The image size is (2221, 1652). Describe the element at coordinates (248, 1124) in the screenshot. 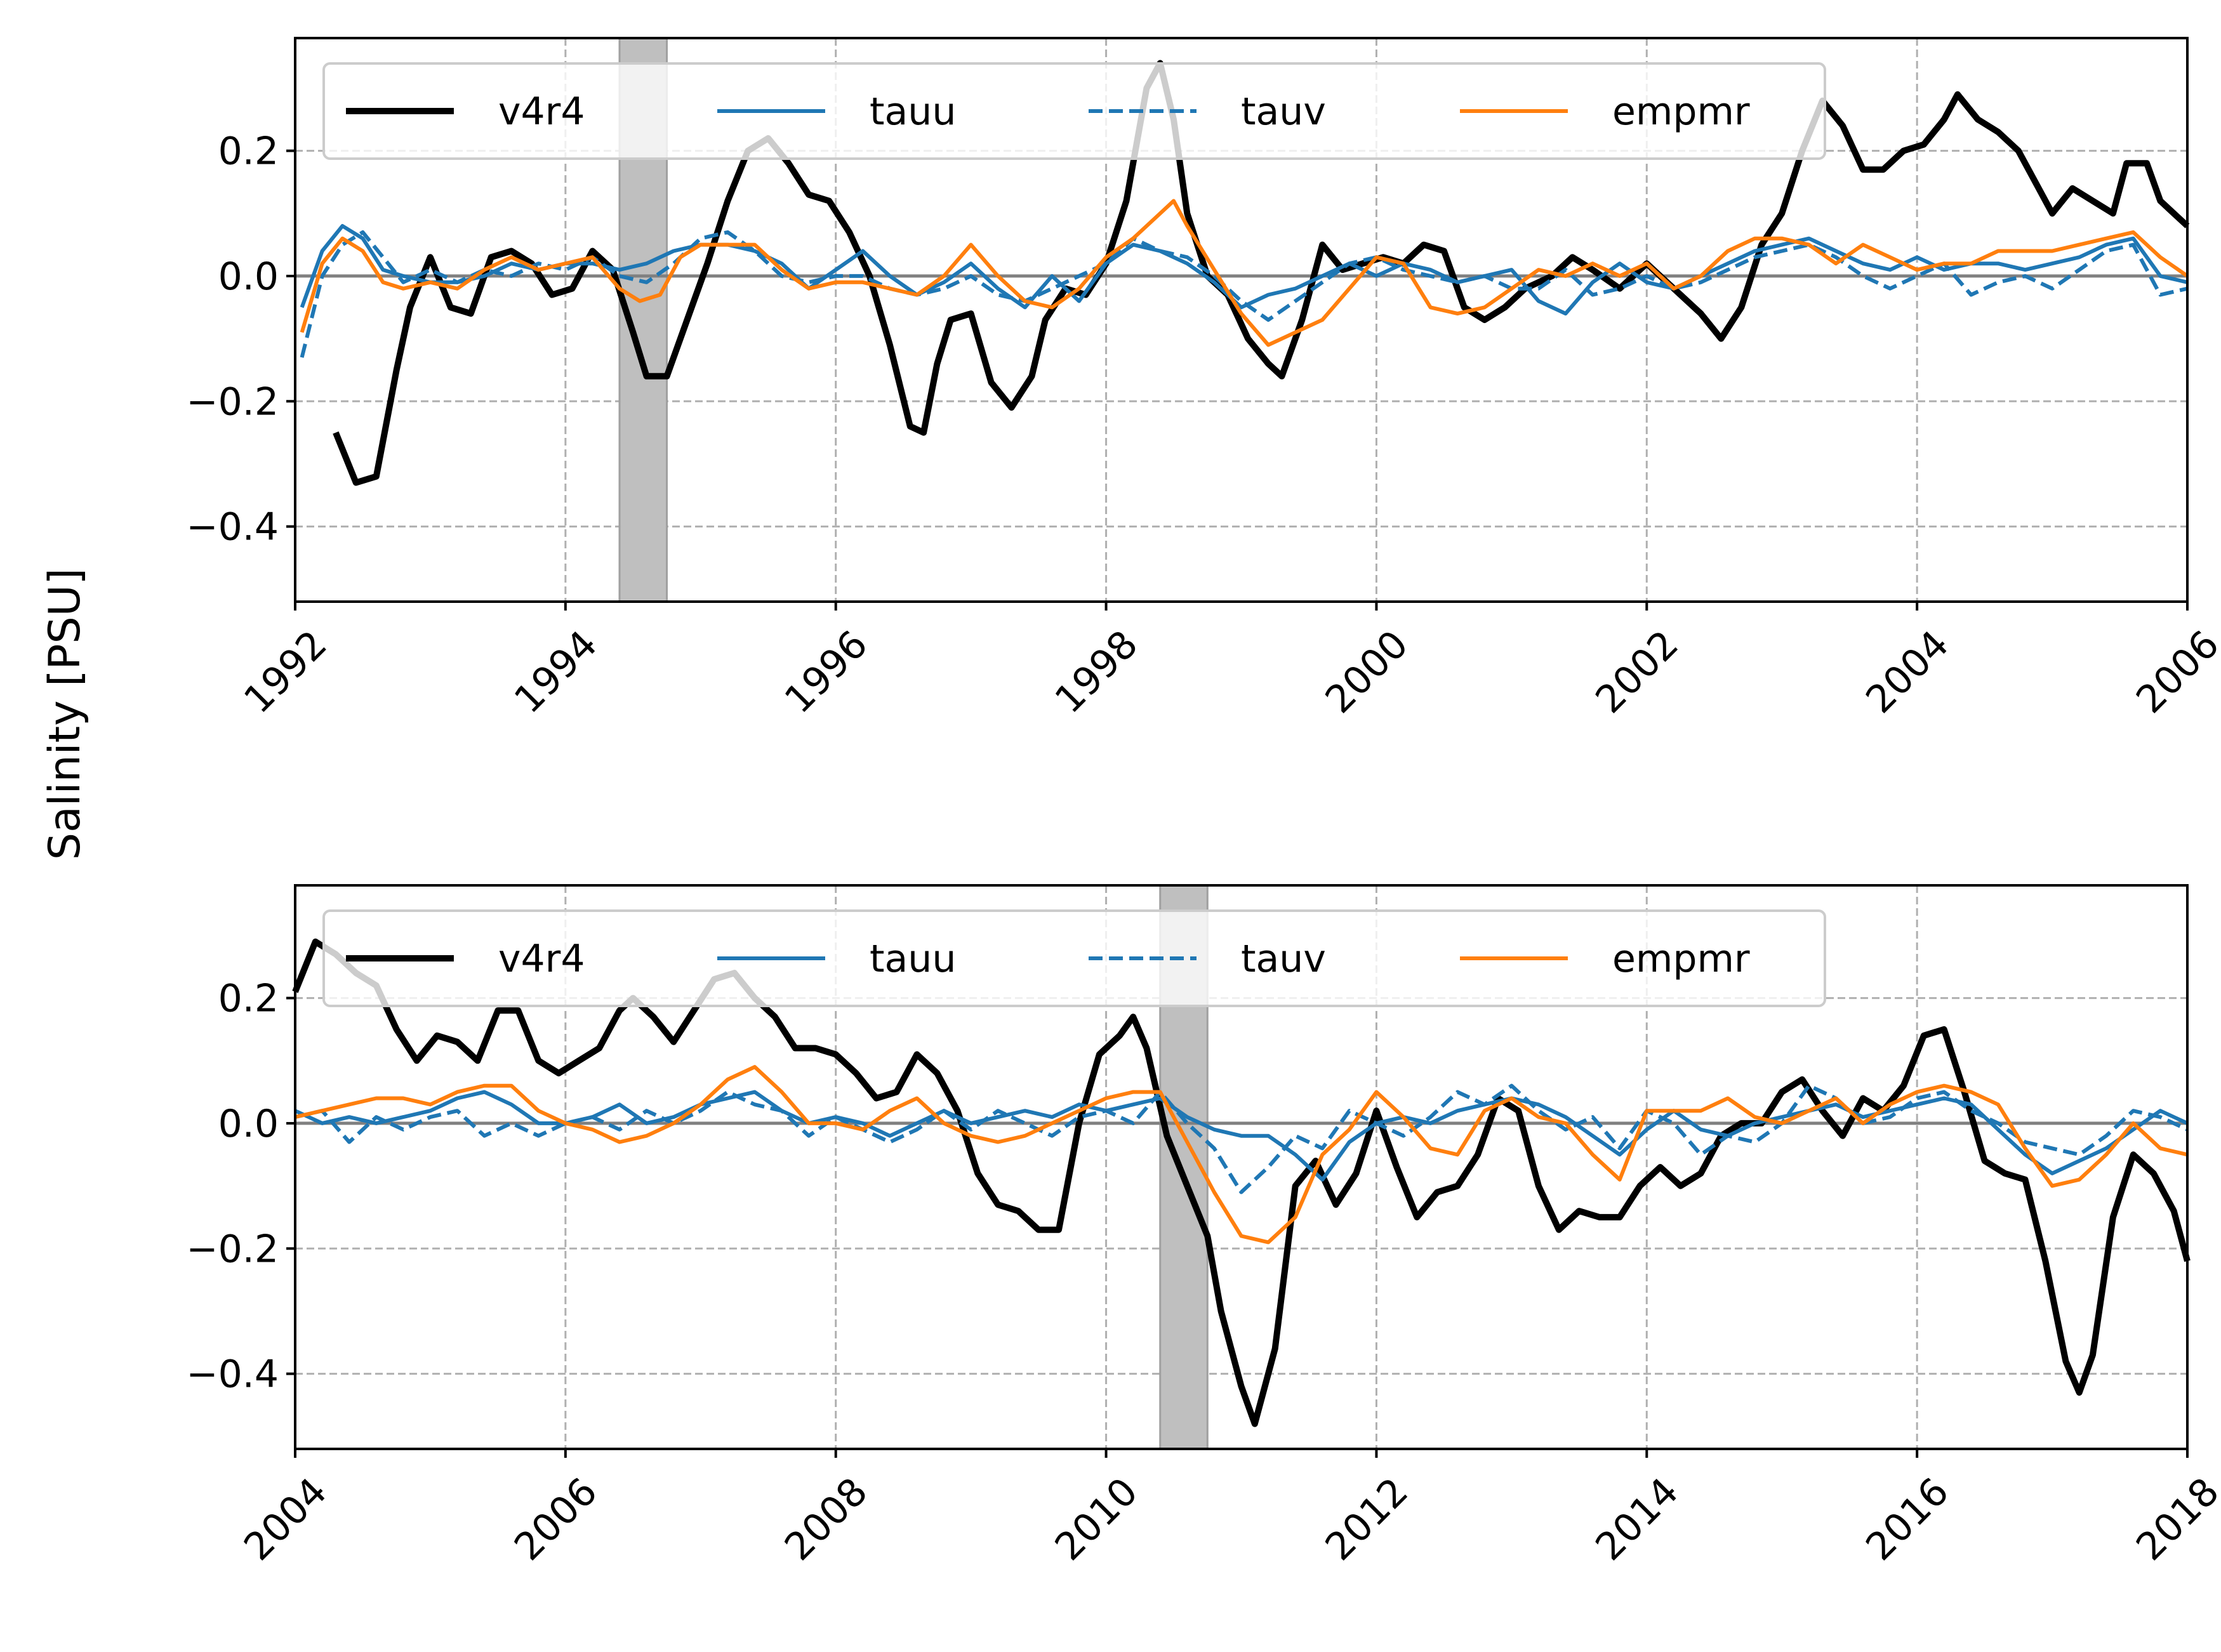

I see `bottom-y-tick-label: 0.0` at that location.